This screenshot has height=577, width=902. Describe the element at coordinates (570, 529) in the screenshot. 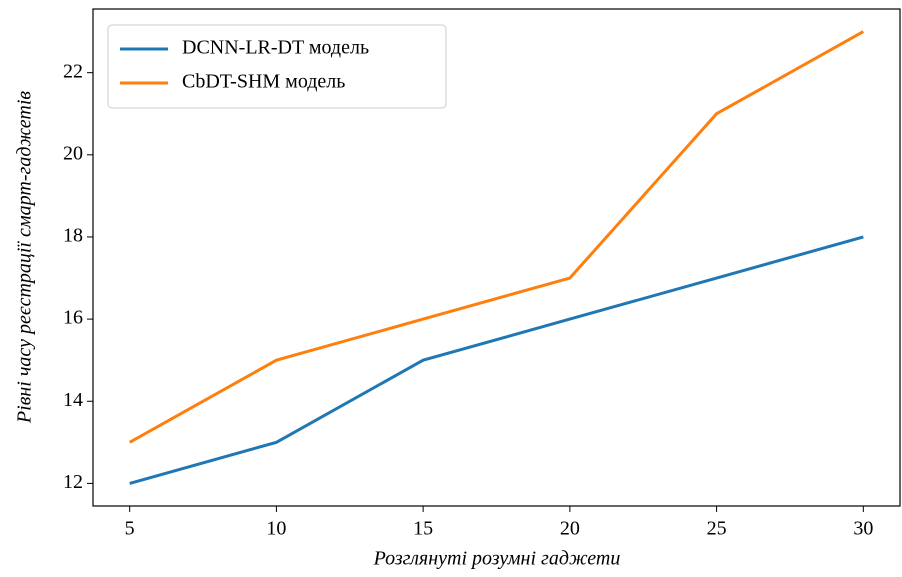

I see `x-tick-label: 20` at that location.